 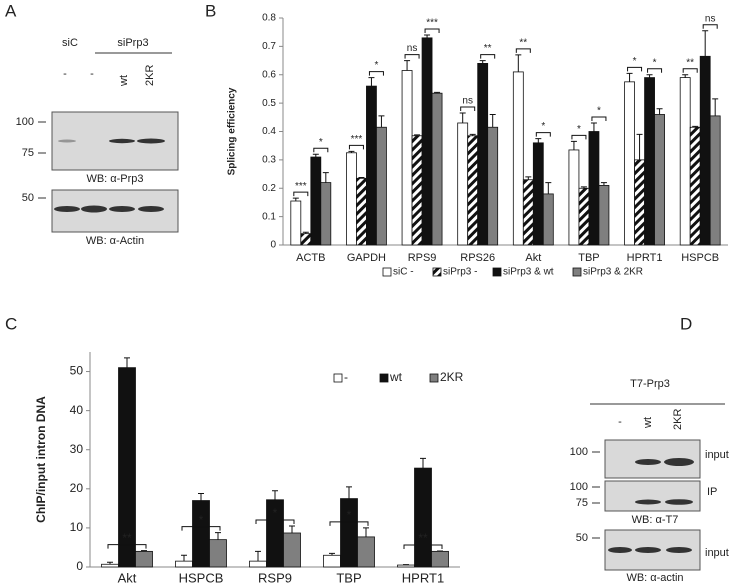 I want to click on x-tick-label: ACTB, so click(x=310, y=258).